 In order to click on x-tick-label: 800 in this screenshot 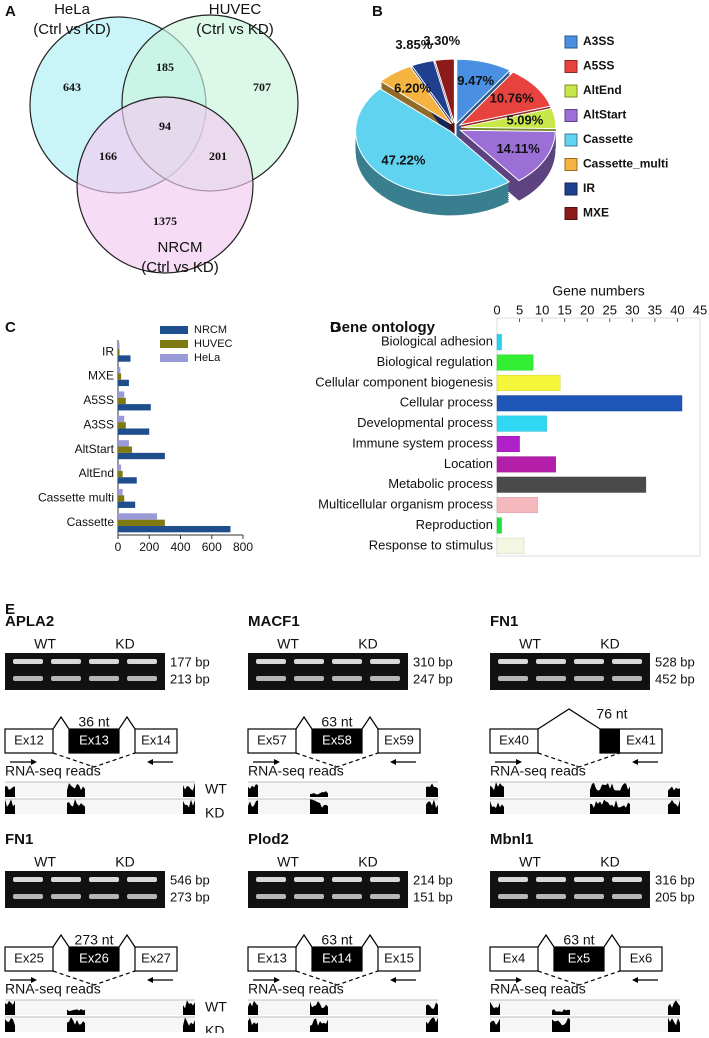, I will do `click(243, 547)`.